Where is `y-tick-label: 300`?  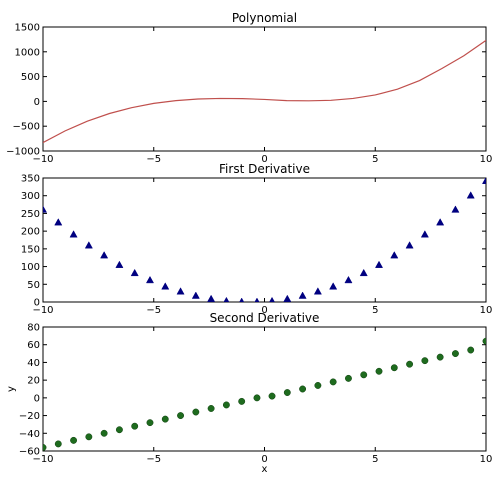
y-tick-label: 300 is located at coordinates (30, 196).